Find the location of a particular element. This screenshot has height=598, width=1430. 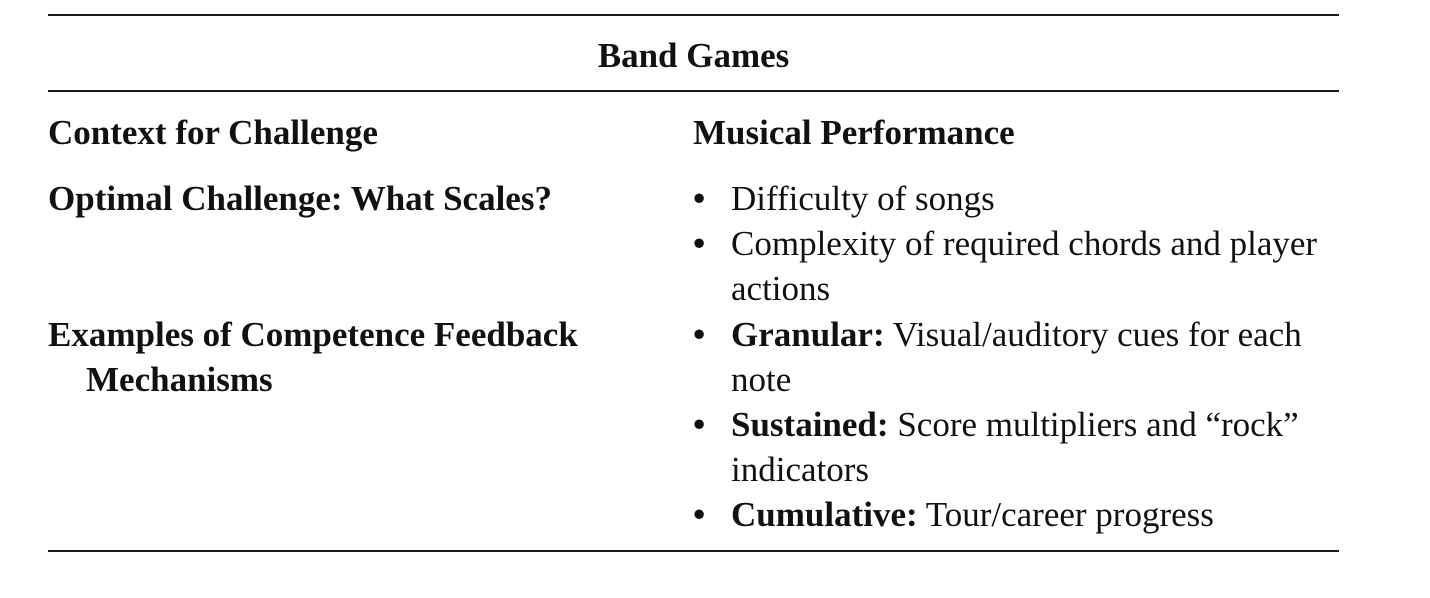

bullet-term: Sustained: is located at coordinates (810, 424).